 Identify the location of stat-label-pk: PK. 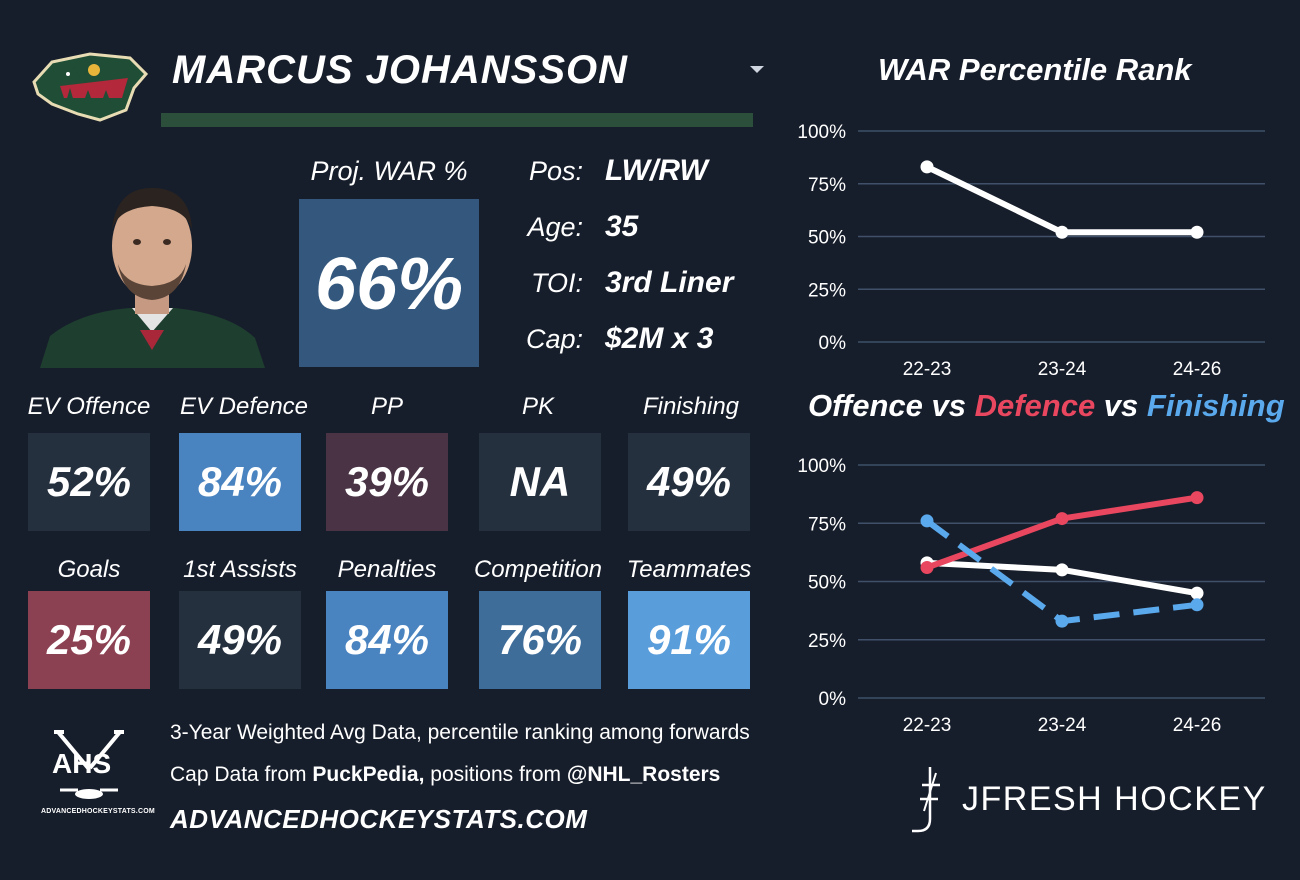
(537, 406).